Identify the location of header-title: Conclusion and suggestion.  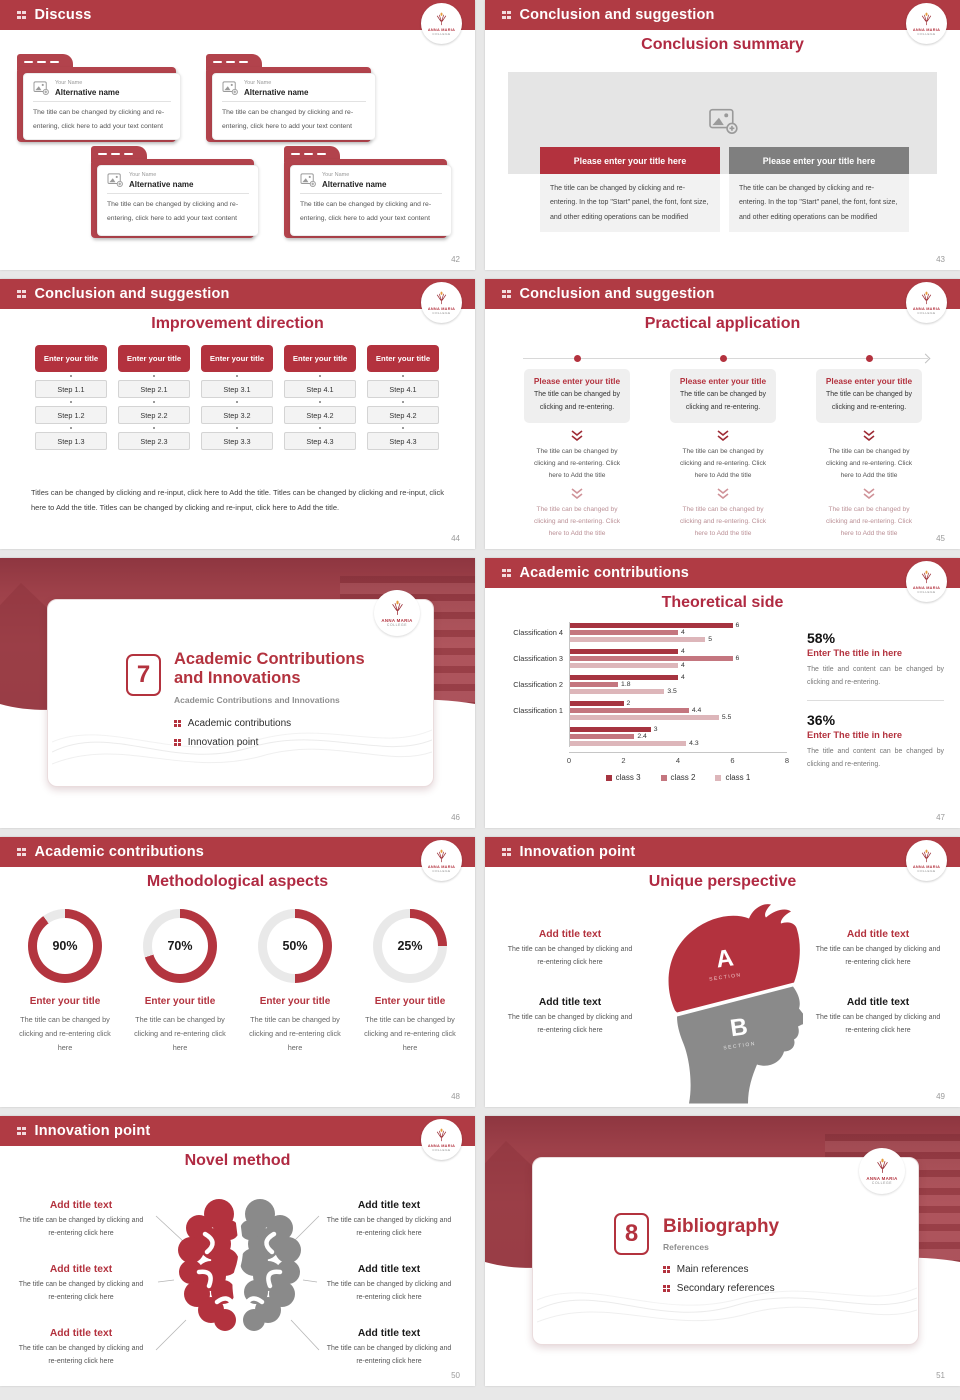
(617, 294).